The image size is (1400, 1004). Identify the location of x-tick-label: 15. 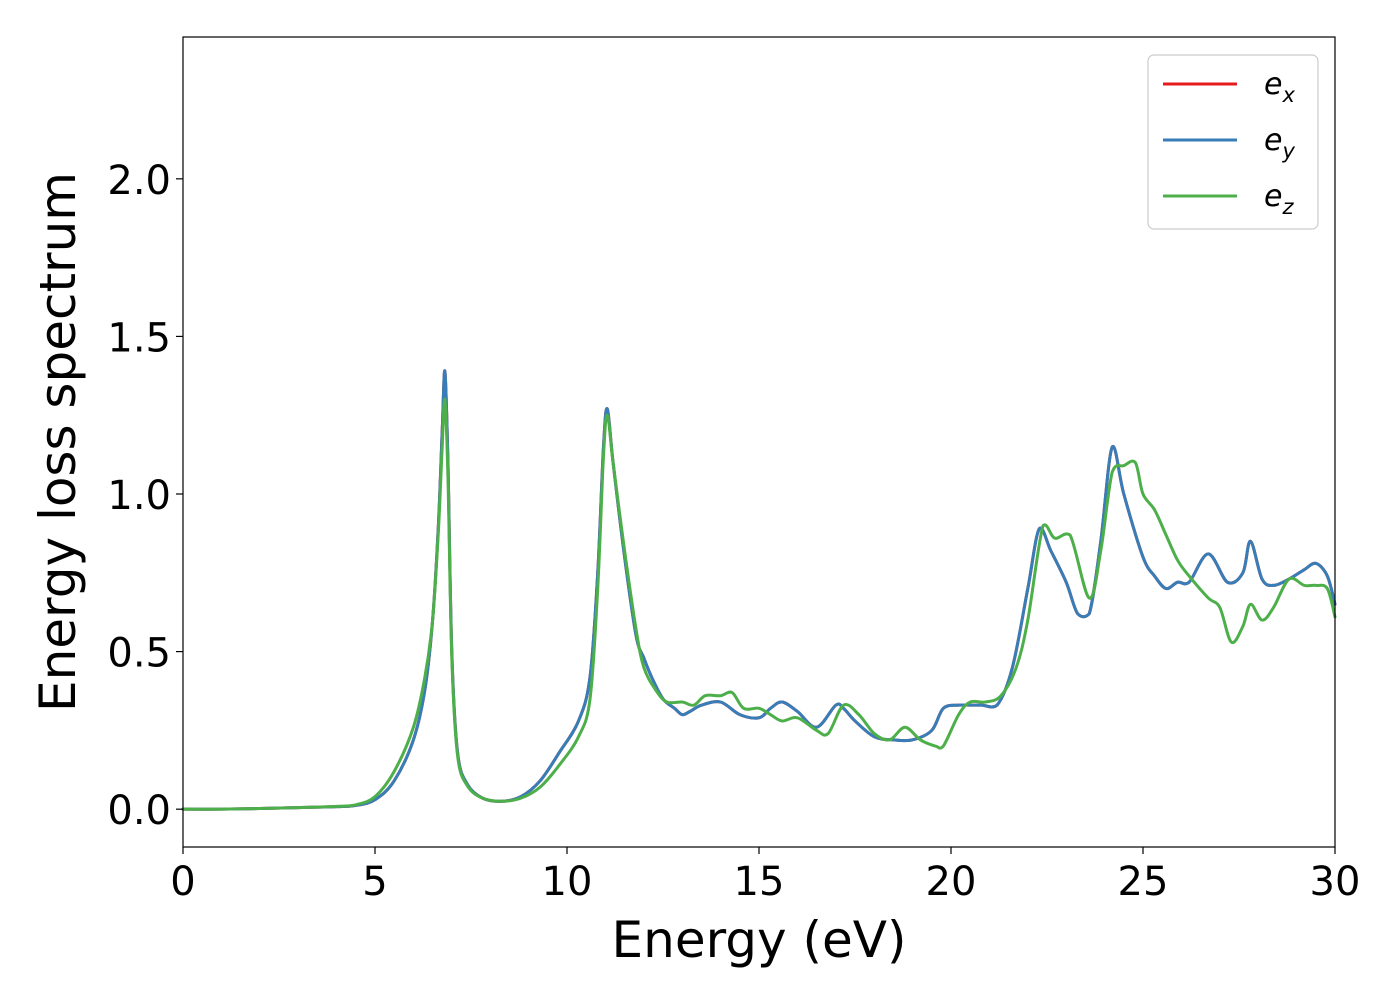
(759, 882).